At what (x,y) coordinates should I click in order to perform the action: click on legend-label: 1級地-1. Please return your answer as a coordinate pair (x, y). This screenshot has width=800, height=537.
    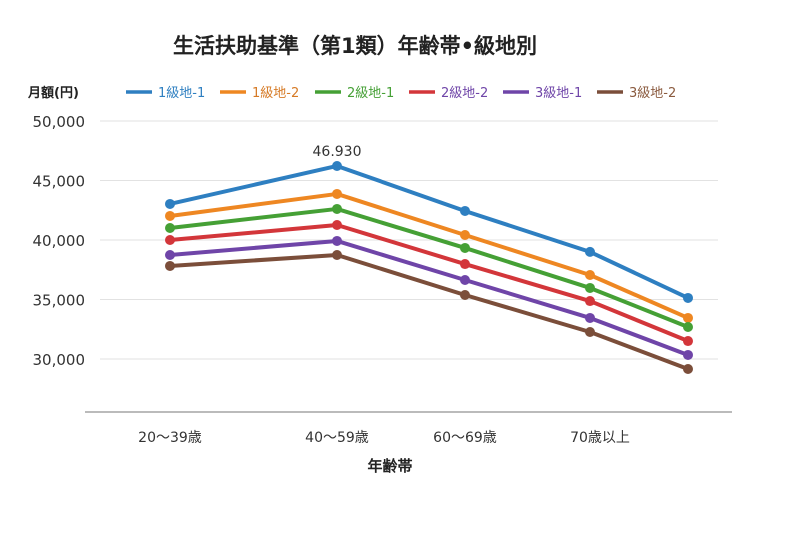
    Looking at the image, I should click on (181, 93).